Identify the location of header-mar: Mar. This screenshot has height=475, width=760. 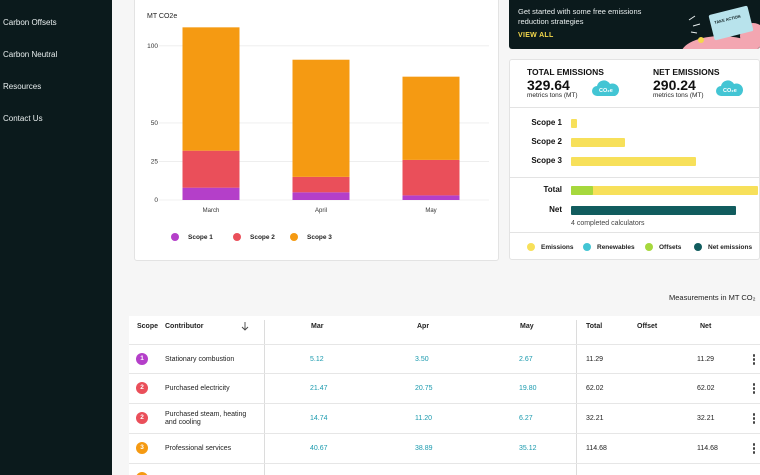
(317, 326).